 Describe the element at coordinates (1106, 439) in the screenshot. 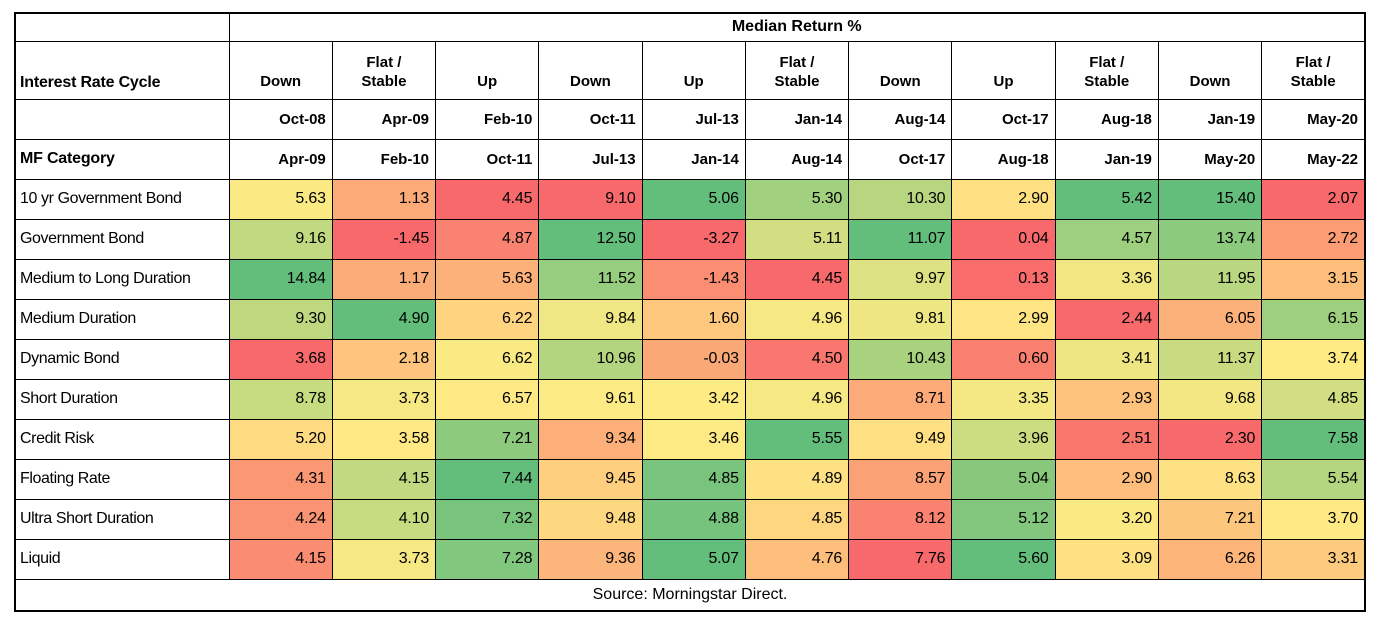

I see `heatmap-cell: 2.51` at that location.